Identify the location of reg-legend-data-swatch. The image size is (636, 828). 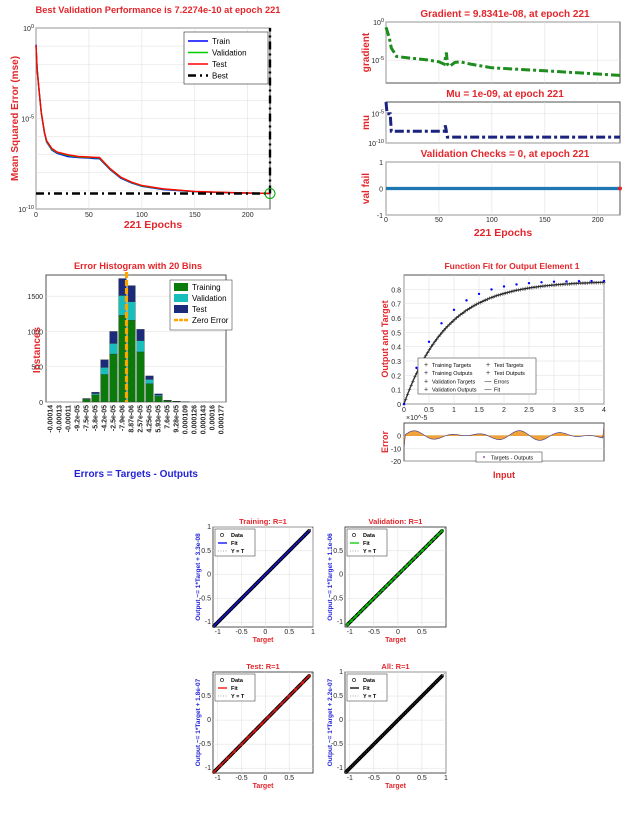
(354, 535).